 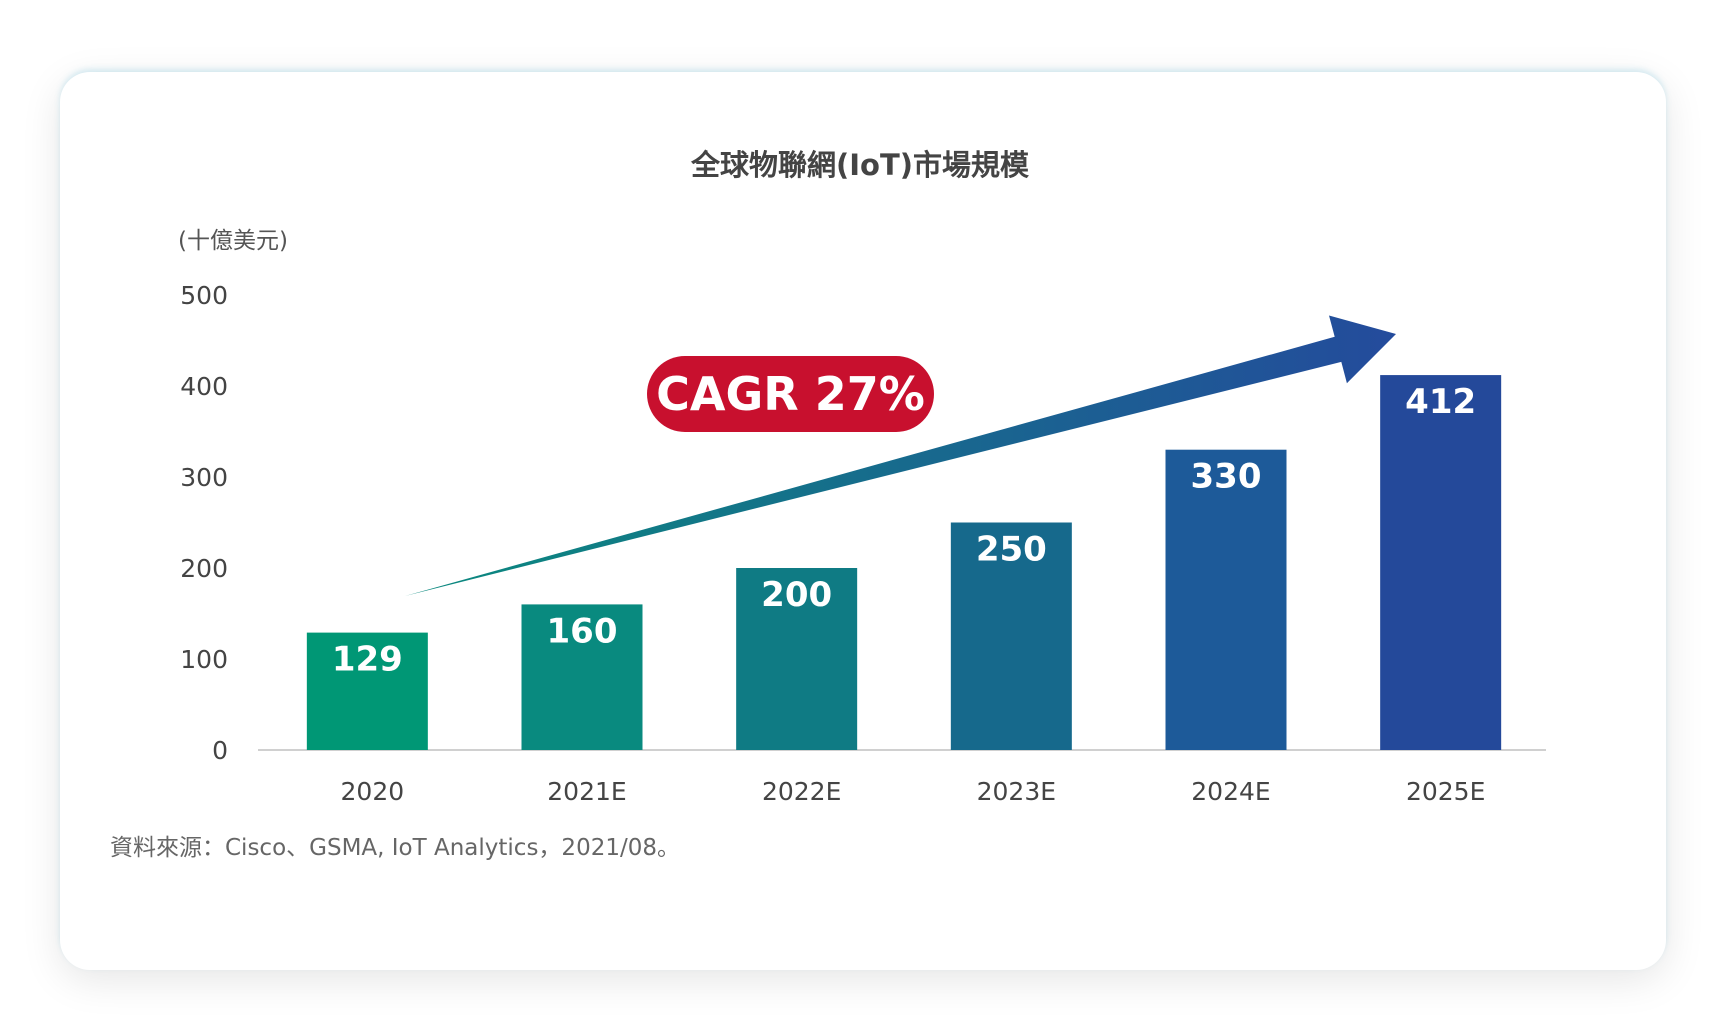 I want to click on chart-title: 全球物聯網(IoT)市場規模, so click(x=859, y=165).